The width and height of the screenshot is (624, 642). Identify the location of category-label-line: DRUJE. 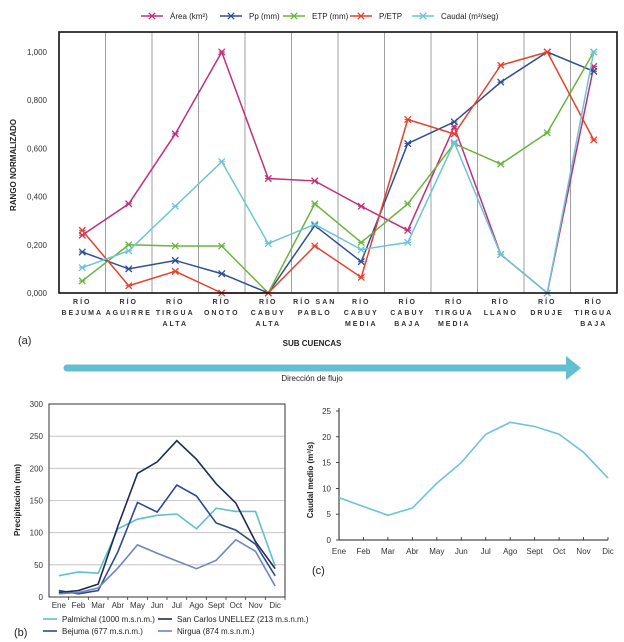
(547, 313).